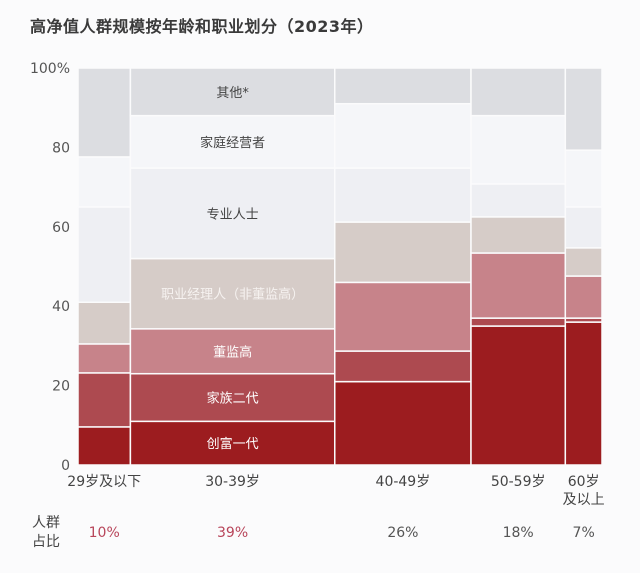  Describe the element at coordinates (202, 26) in the screenshot. I see `chart-title: 高净值人群规模按年龄和职业划分（2023年）` at that location.